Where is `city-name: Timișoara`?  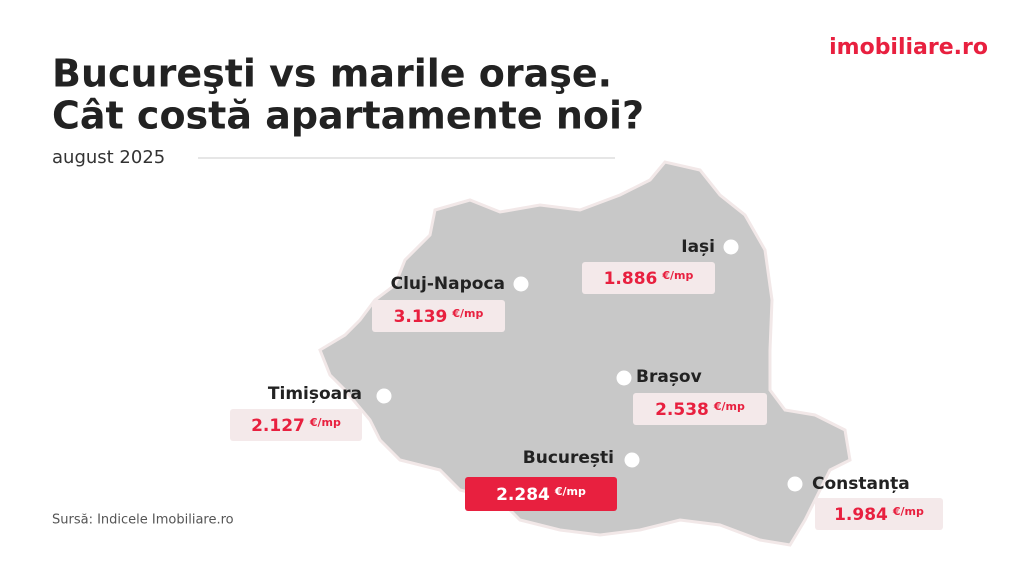 city-name: Timișoara is located at coordinates (315, 394).